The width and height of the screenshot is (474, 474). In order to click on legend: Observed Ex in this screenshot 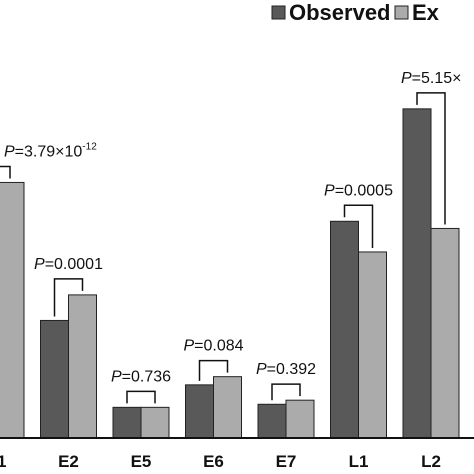, I will do `click(355, 12)`.